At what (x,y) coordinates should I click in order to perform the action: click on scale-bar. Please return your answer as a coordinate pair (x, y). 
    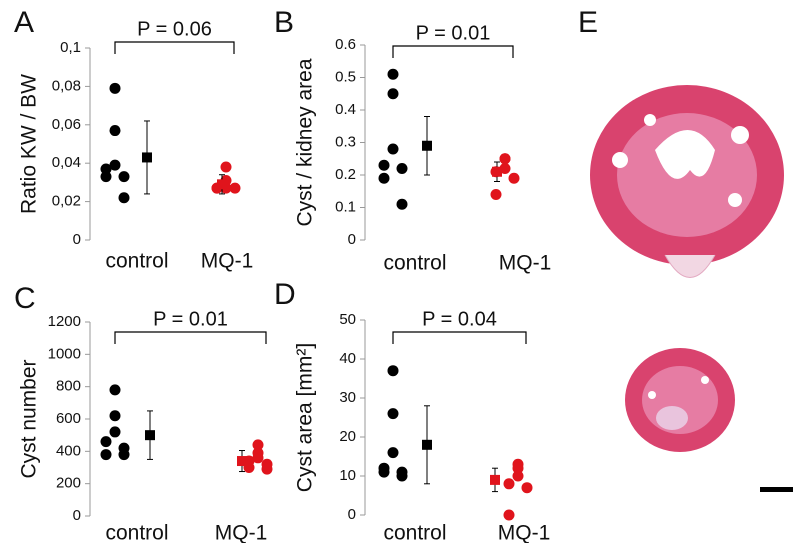
    Looking at the image, I should click on (776, 489).